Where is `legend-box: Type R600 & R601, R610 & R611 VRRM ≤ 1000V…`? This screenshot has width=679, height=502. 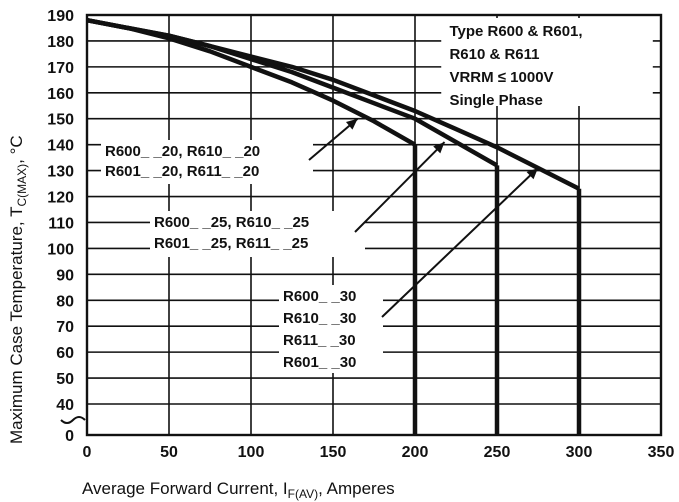 legend-box: Type R600 & R601, R610 & R611 VRRM ≤ 1000V… is located at coordinates (547, 63).